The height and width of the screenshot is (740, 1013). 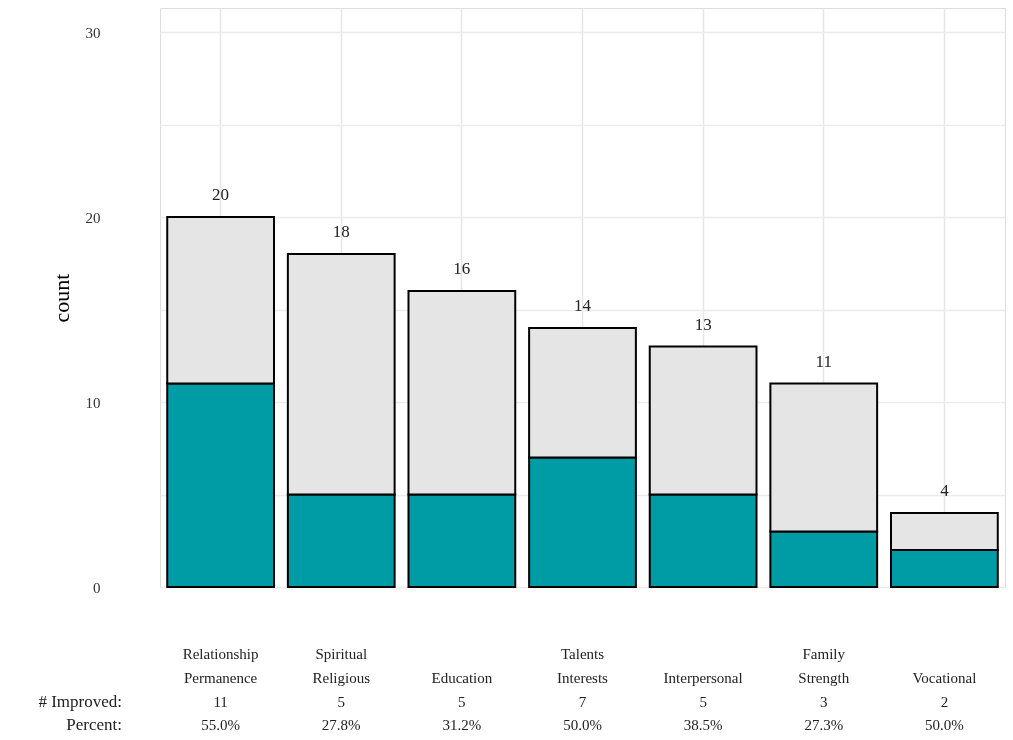 What do you see at coordinates (341, 666) in the screenshot?
I see `x-tick-label: Spiritual Religious` at bounding box center [341, 666].